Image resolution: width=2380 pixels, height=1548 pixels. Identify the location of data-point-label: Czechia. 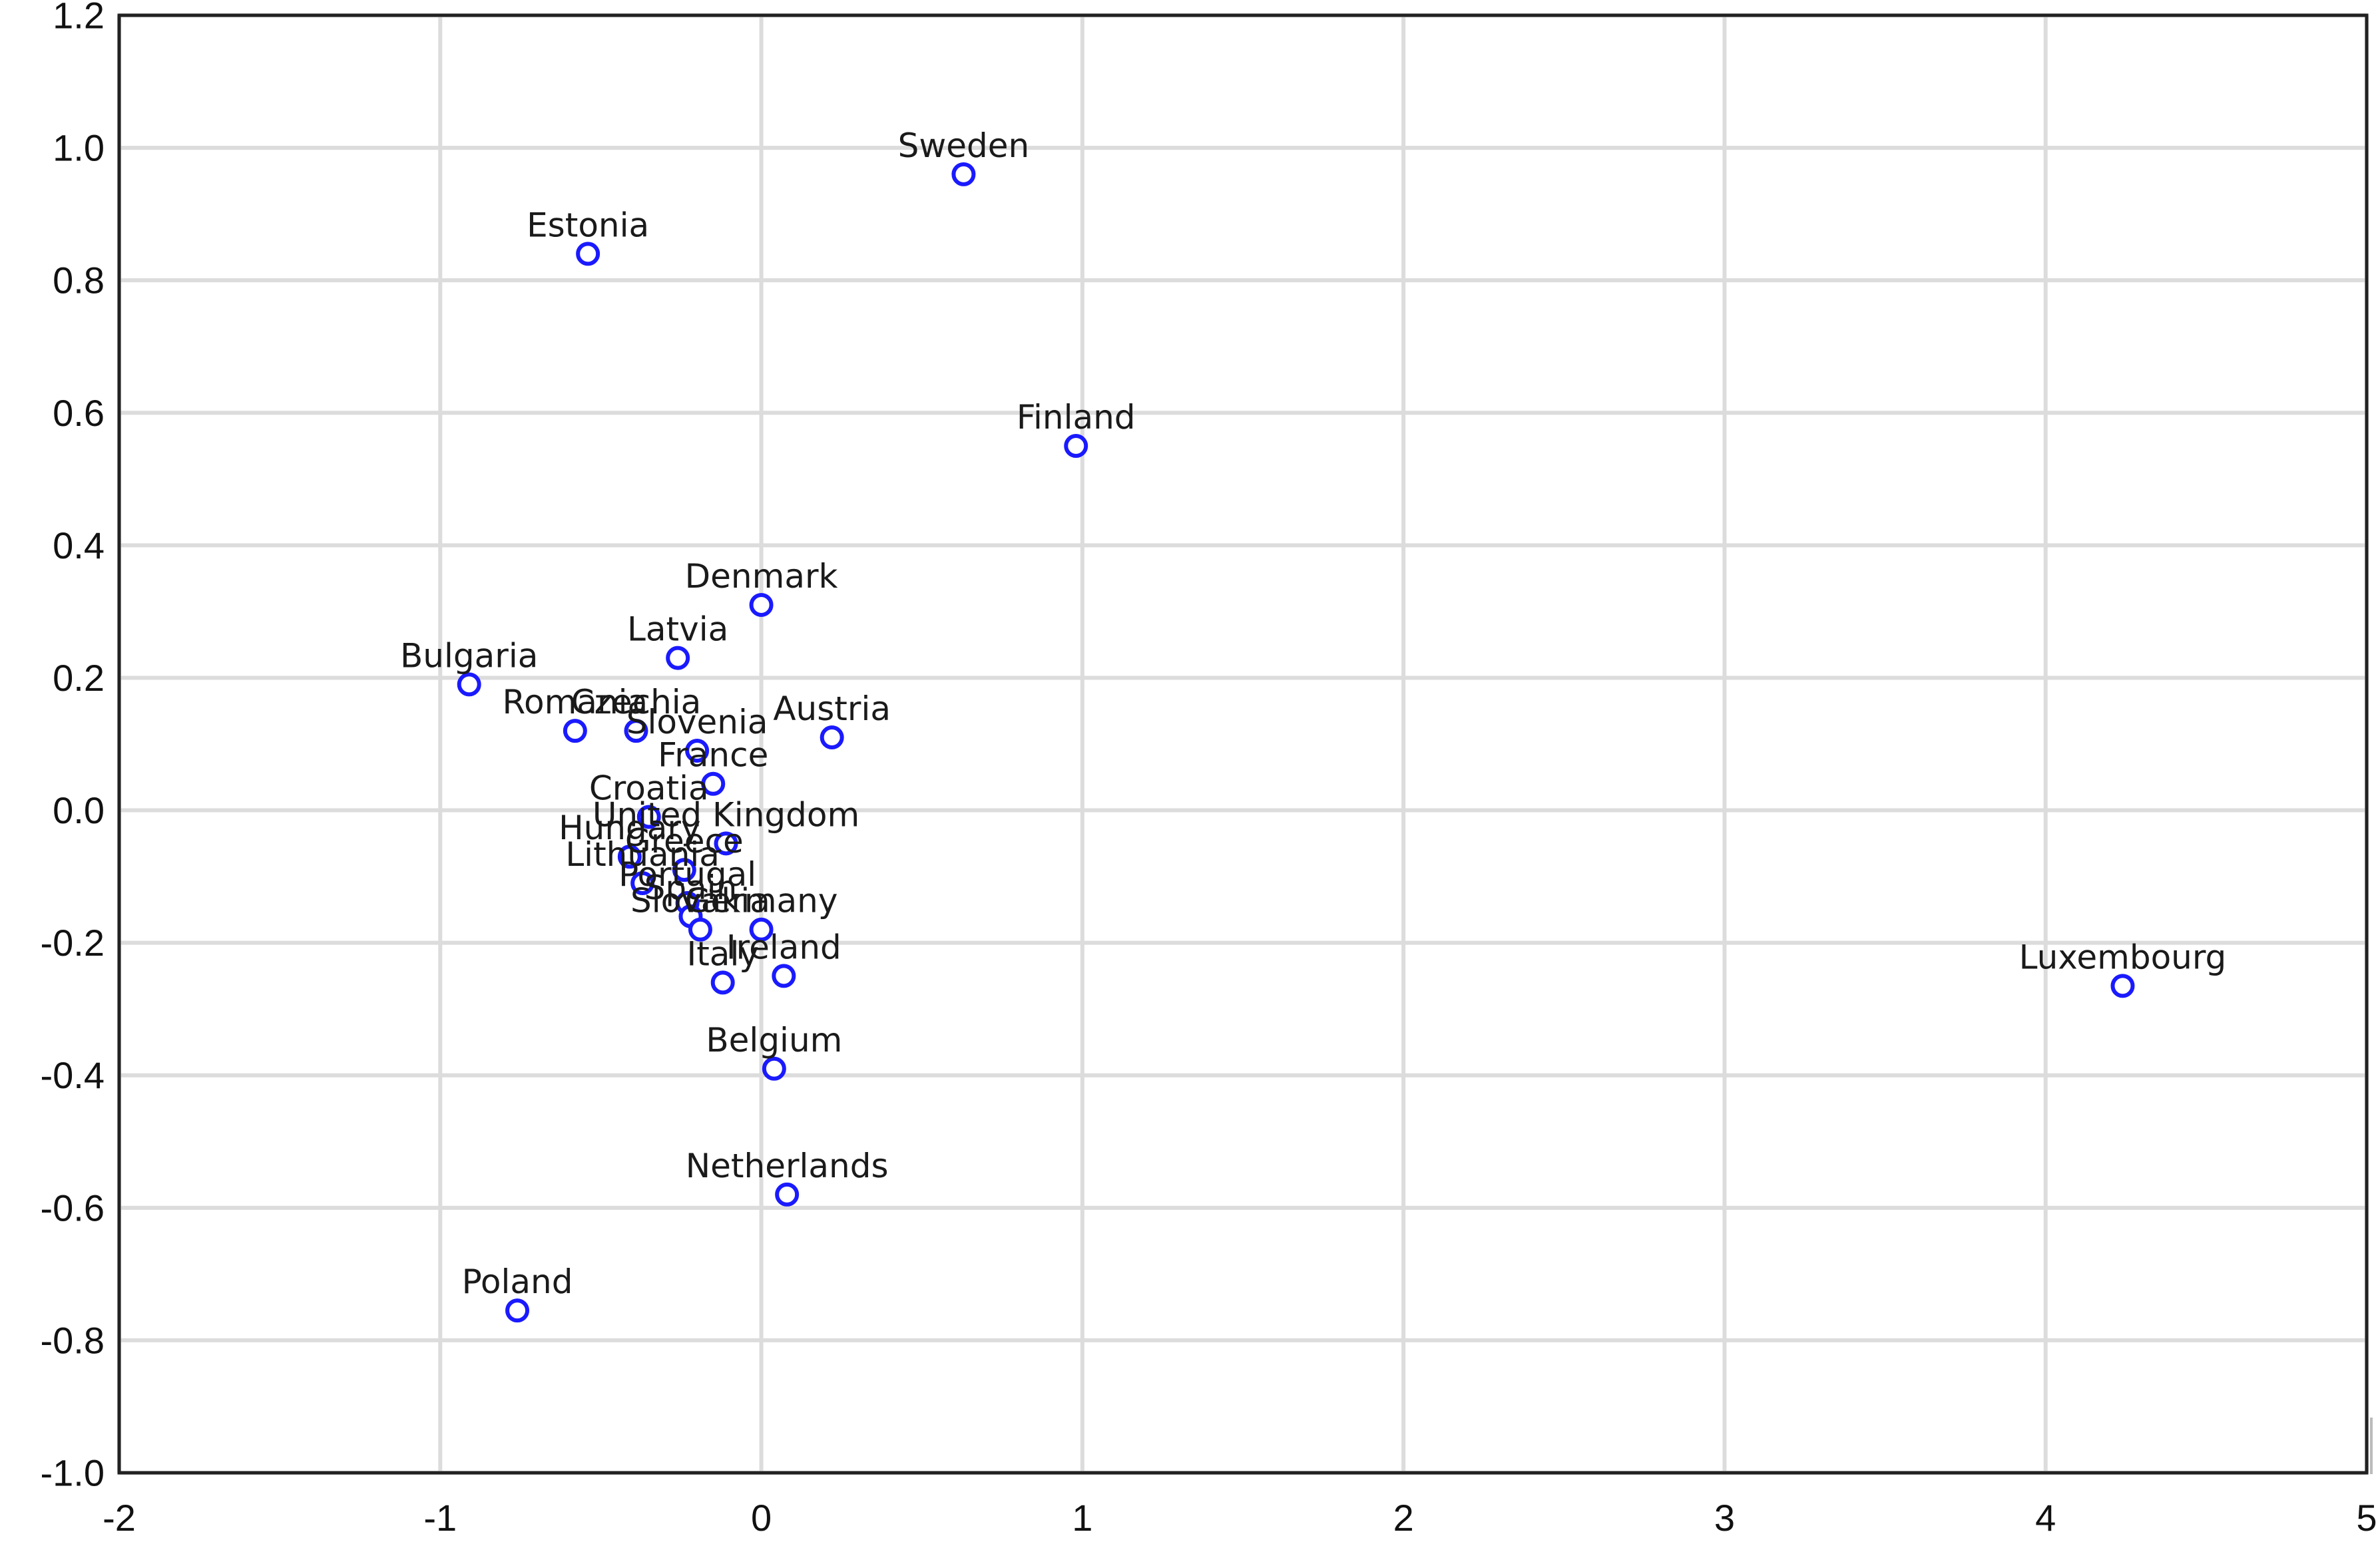
(636, 702).